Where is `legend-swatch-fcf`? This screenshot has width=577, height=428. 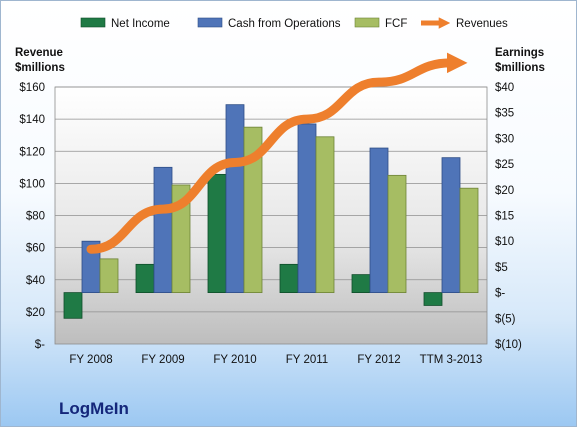
legend-swatch-fcf is located at coordinates (367, 22).